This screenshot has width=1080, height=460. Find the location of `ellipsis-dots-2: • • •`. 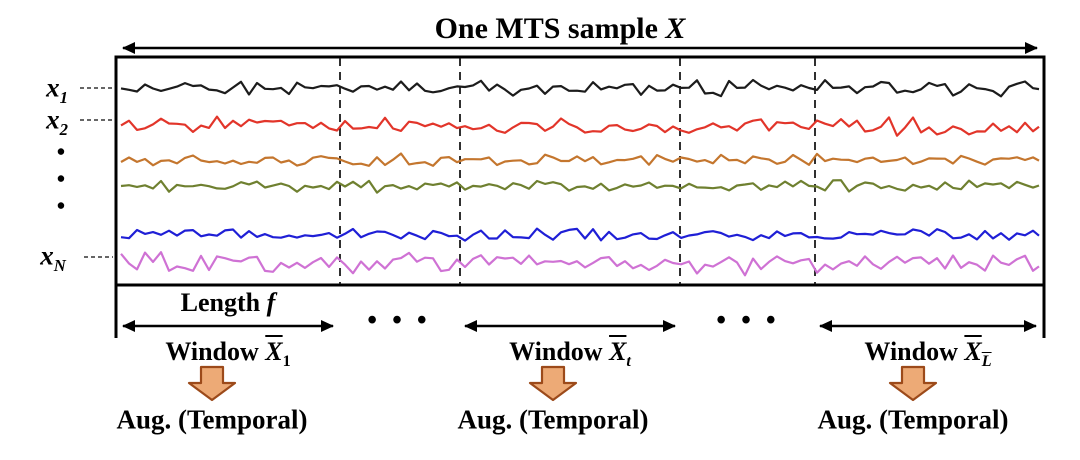

ellipsis-dots-2: • • • is located at coordinates (748, 320).